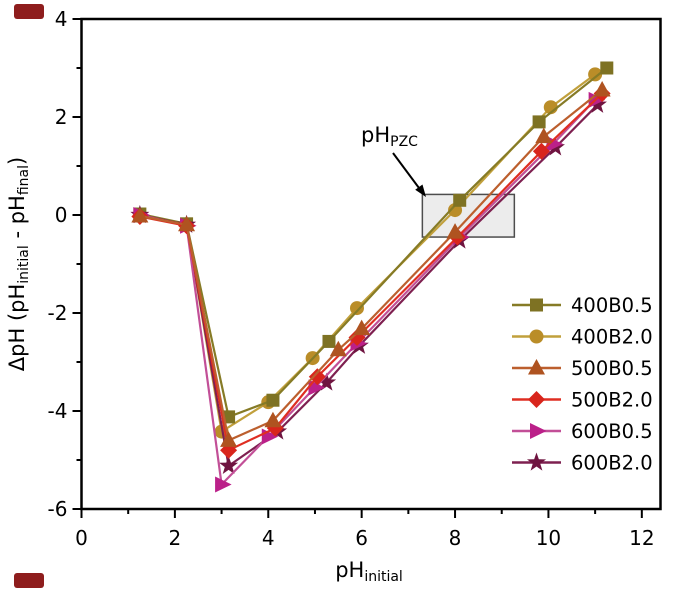 Image resolution: width=687 pixels, height=591 pixels. What do you see at coordinates (29, 11) in the screenshot?
I see `corner-mark-top` at bounding box center [29, 11].